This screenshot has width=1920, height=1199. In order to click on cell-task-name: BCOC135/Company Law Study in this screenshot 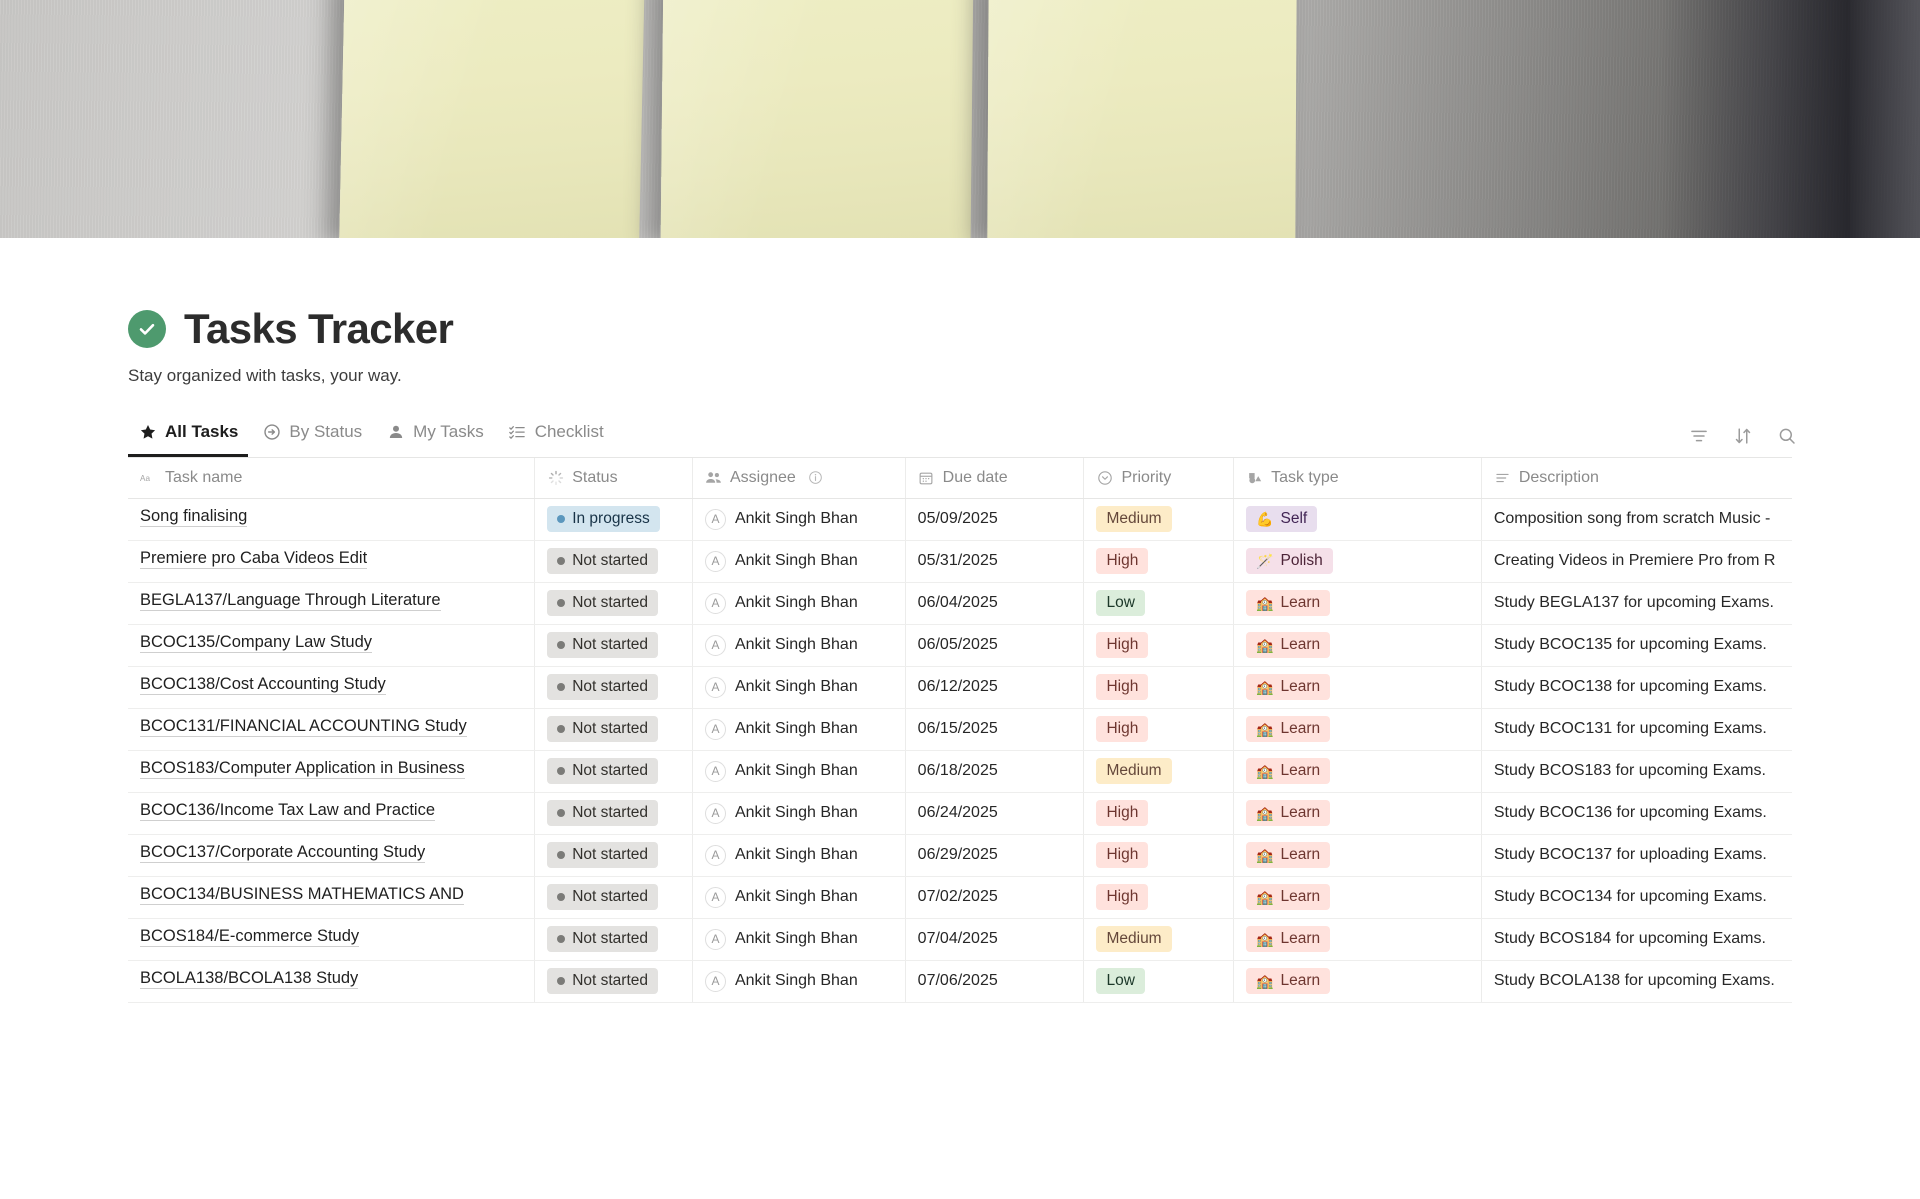, I will do `click(332, 645)`.